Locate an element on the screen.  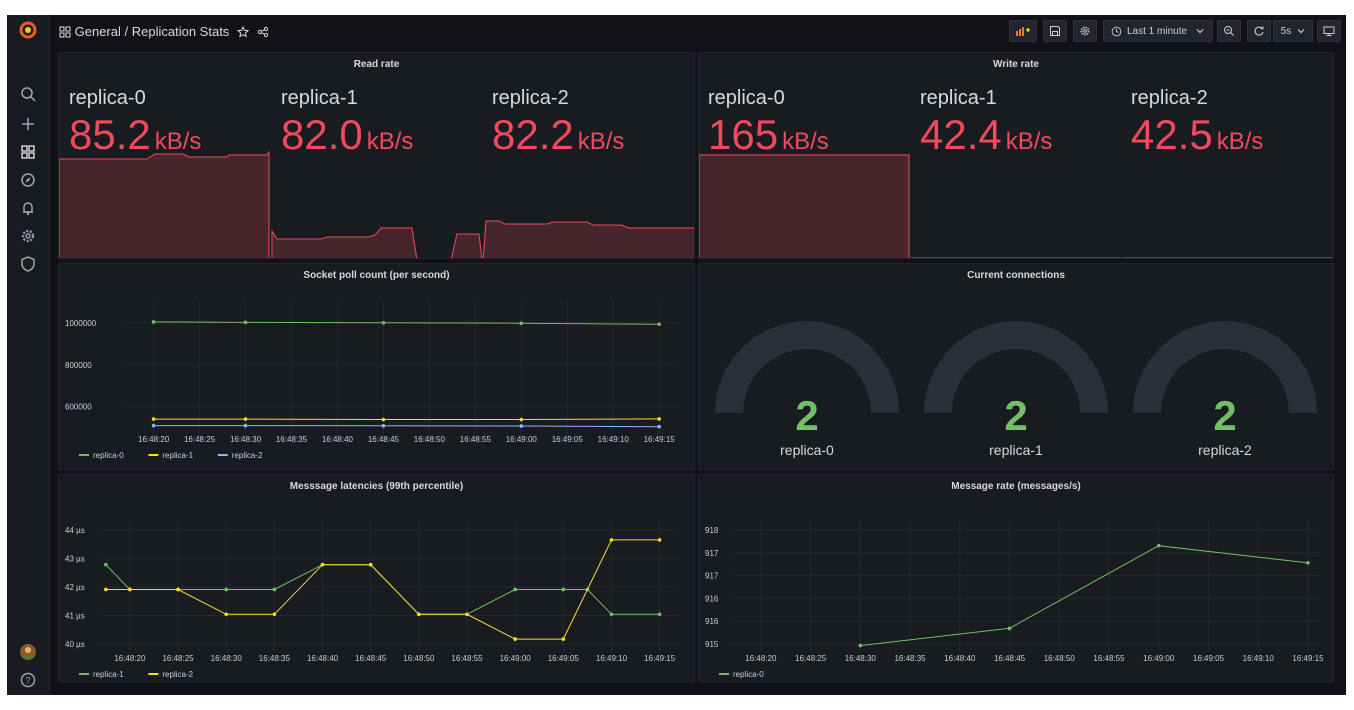
x-tick-label: 16:48:40 is located at coordinates (323, 658).